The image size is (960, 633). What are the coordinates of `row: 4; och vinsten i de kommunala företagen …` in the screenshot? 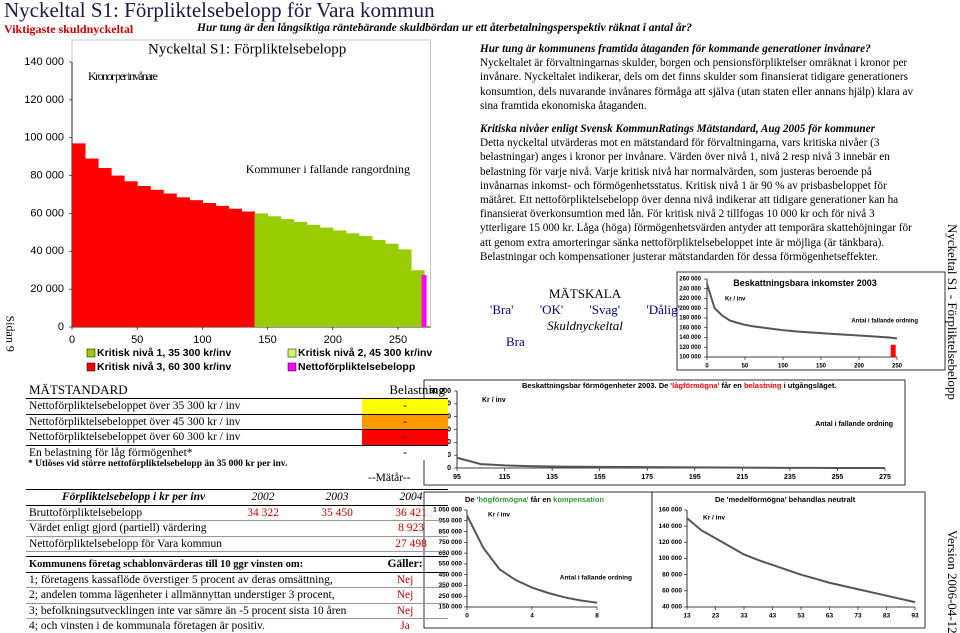 It's located at (237, 626).